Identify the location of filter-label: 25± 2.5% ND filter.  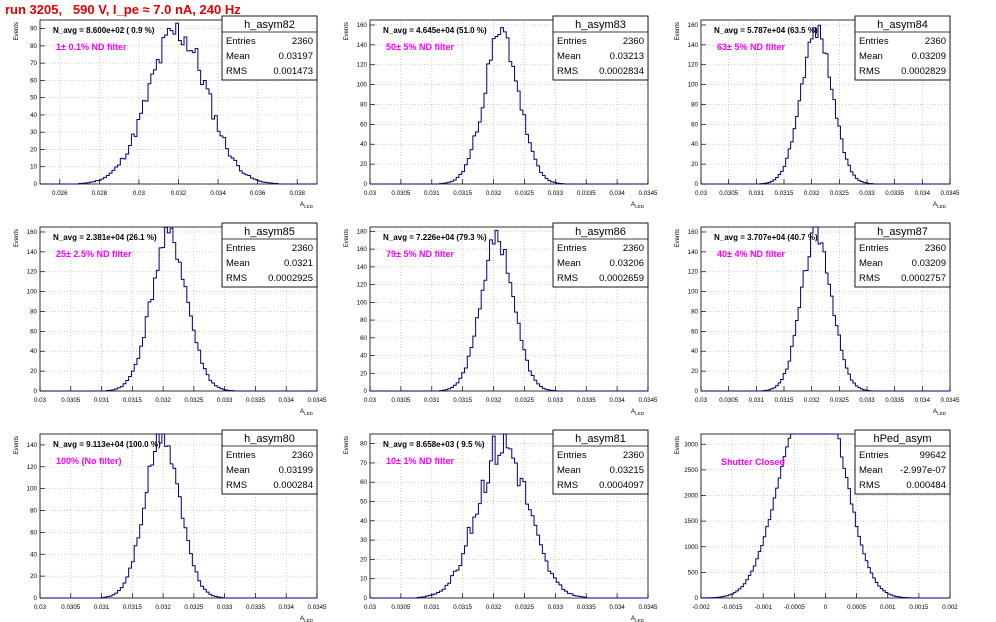
(94, 254).